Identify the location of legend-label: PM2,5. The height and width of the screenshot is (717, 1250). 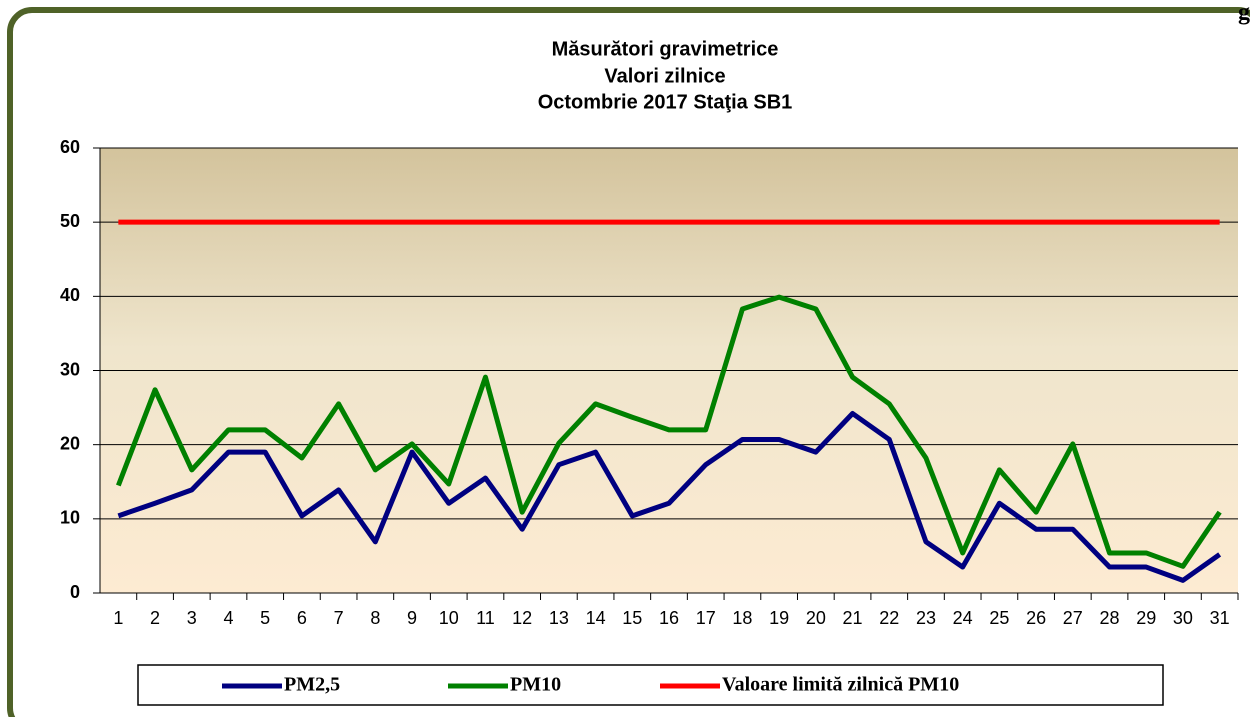
(312, 685).